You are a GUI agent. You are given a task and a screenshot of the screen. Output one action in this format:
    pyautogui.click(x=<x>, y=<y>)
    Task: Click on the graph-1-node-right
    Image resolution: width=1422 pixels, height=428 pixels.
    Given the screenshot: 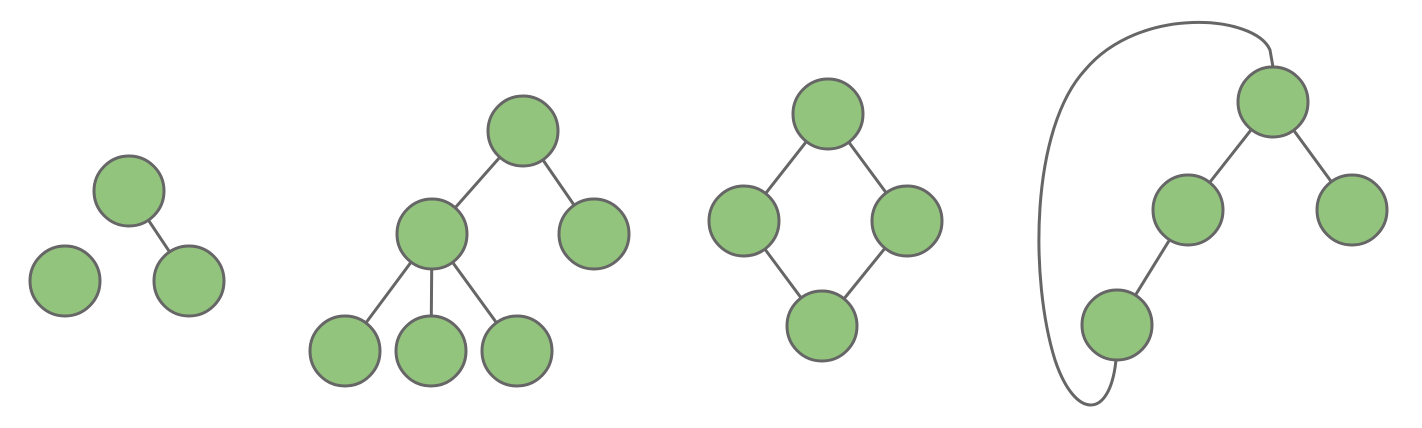 What is the action you would take?
    pyautogui.click(x=189, y=281)
    